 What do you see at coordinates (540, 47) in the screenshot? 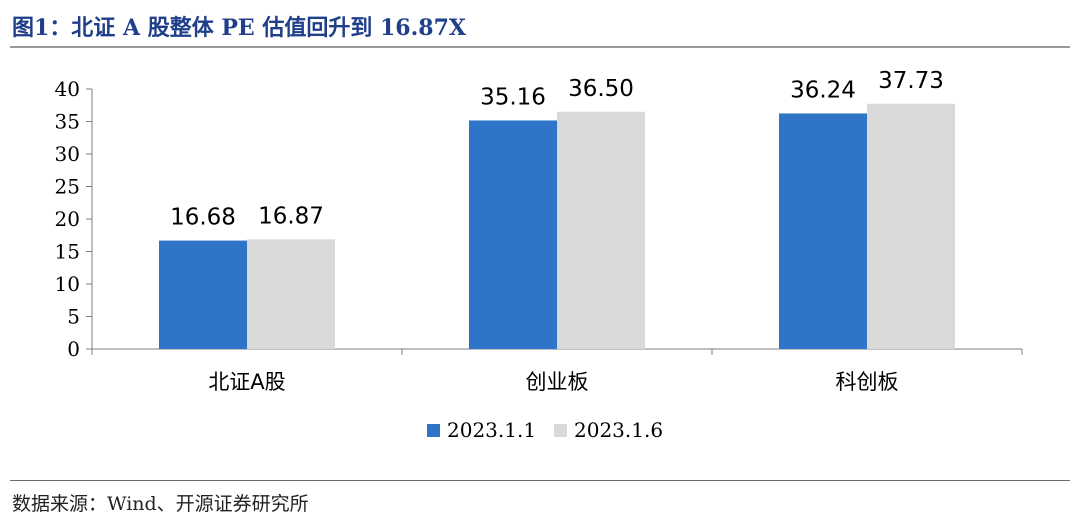
I see `title-divider` at bounding box center [540, 47].